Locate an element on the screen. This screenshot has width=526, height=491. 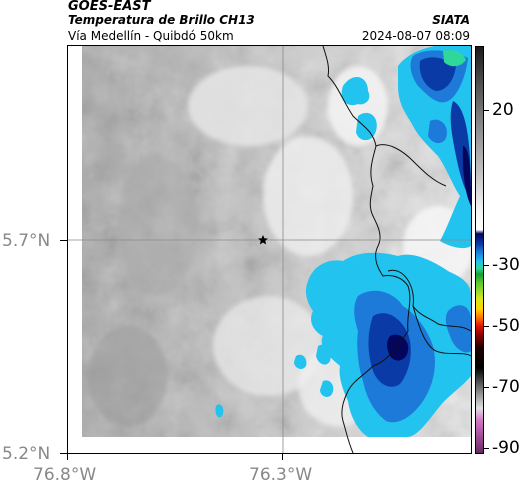
cold-cloud-north is located at coordinates (406, 147).